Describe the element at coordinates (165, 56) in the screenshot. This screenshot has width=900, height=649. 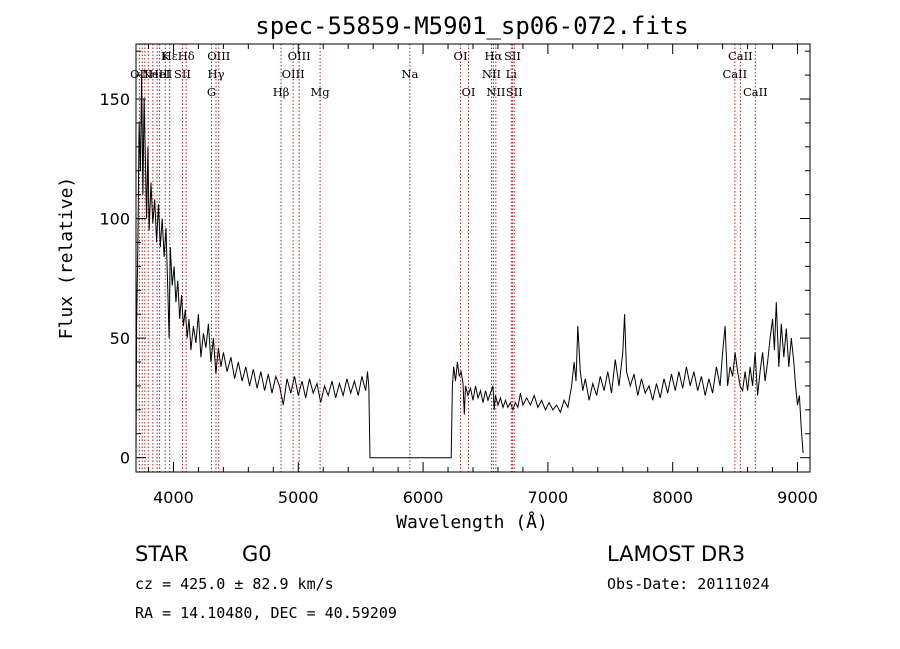
I see `reference-line-label: K` at that location.